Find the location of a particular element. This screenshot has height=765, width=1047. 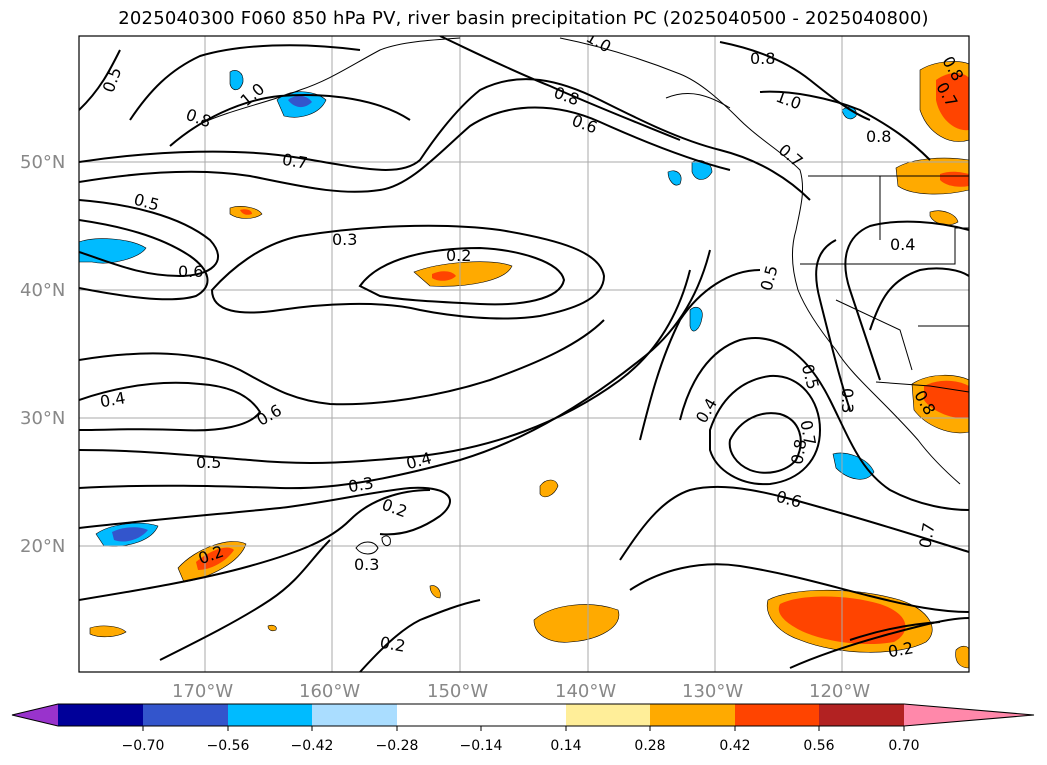

lon-label: 170°W is located at coordinates (202, 691).